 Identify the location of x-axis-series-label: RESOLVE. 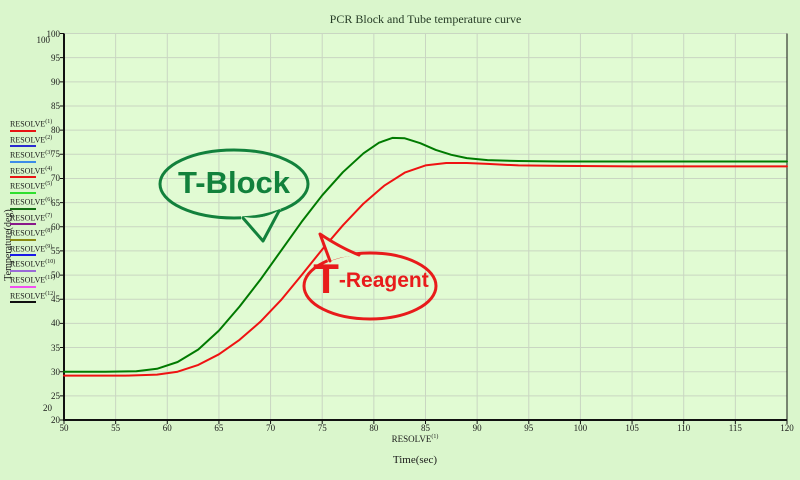
(411, 439).